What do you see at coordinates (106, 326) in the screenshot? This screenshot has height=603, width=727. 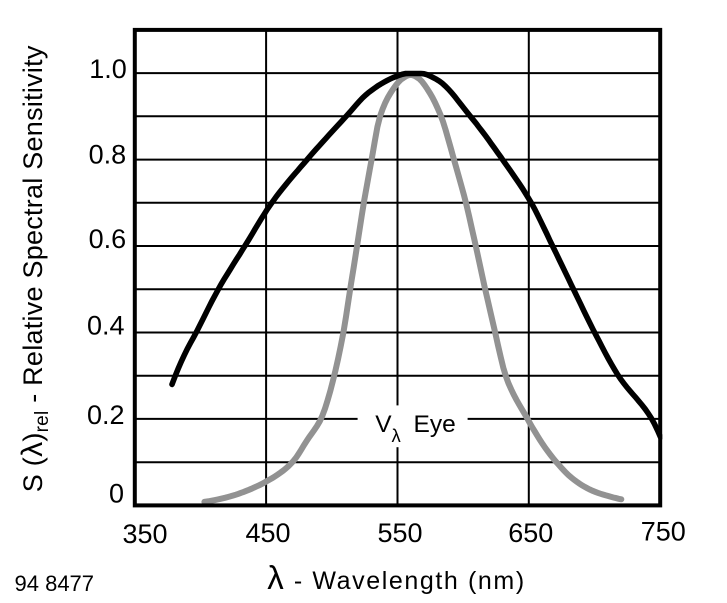 I see `svg-text: 0.4` at bounding box center [106, 326].